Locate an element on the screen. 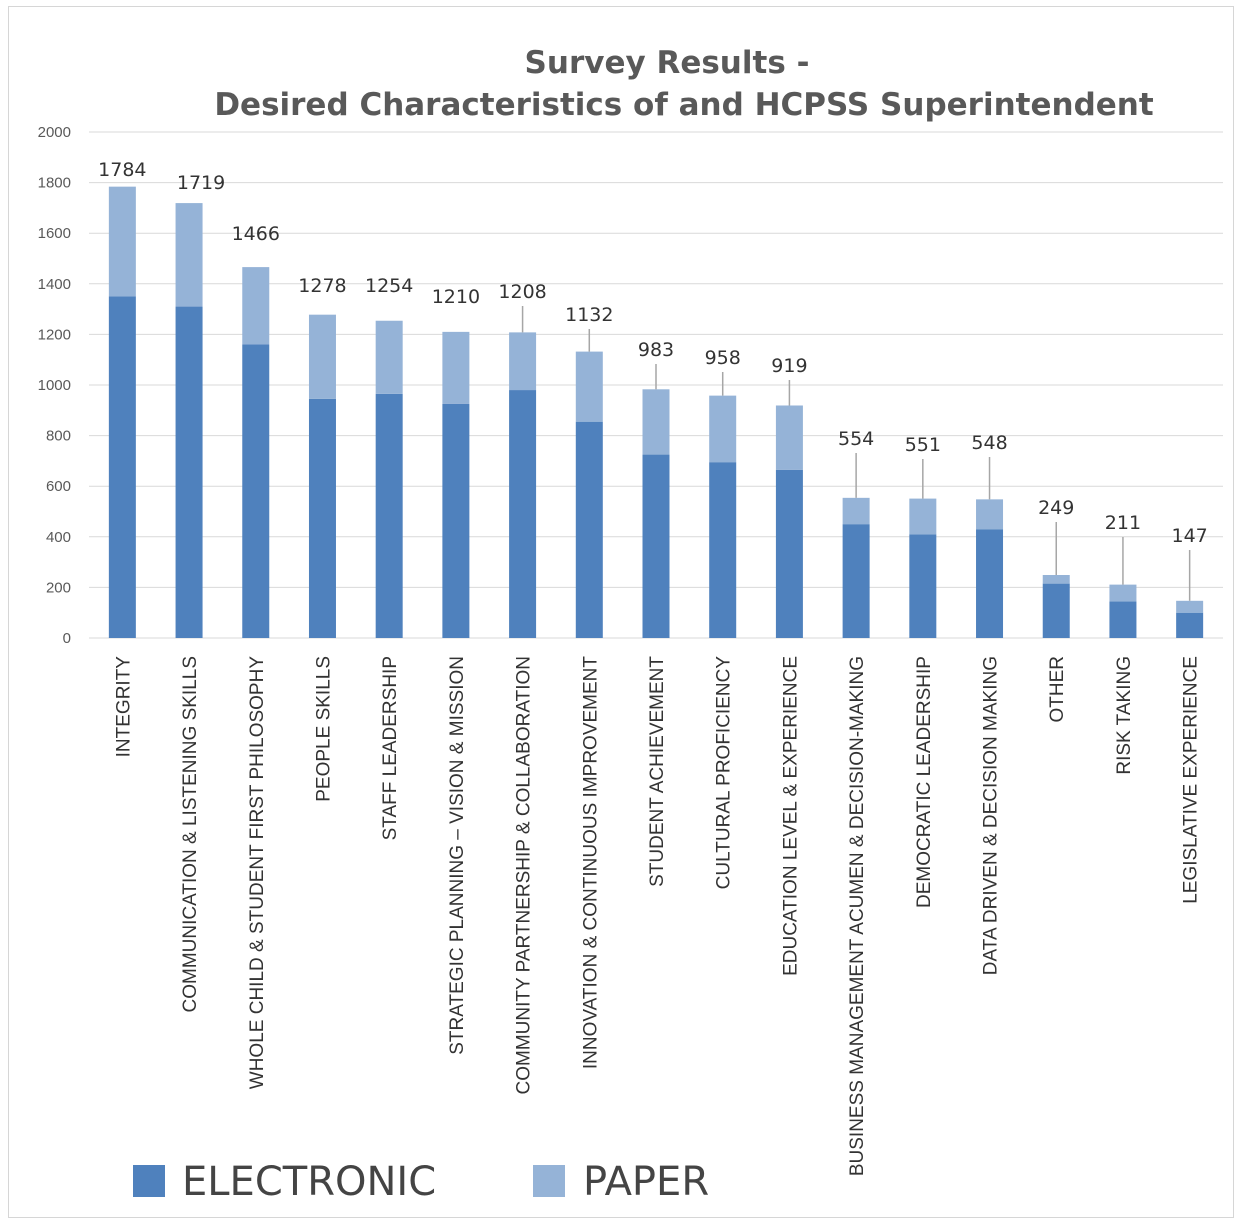 The width and height of the screenshot is (1244, 1226). legend-label: PAPER is located at coordinates (646, 1182).